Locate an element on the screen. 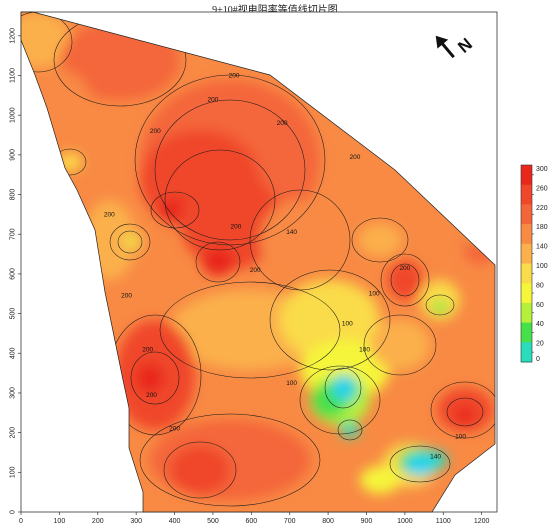 The width and height of the screenshot is (550, 527). y-tick-label: 800 is located at coordinates (13, 195).